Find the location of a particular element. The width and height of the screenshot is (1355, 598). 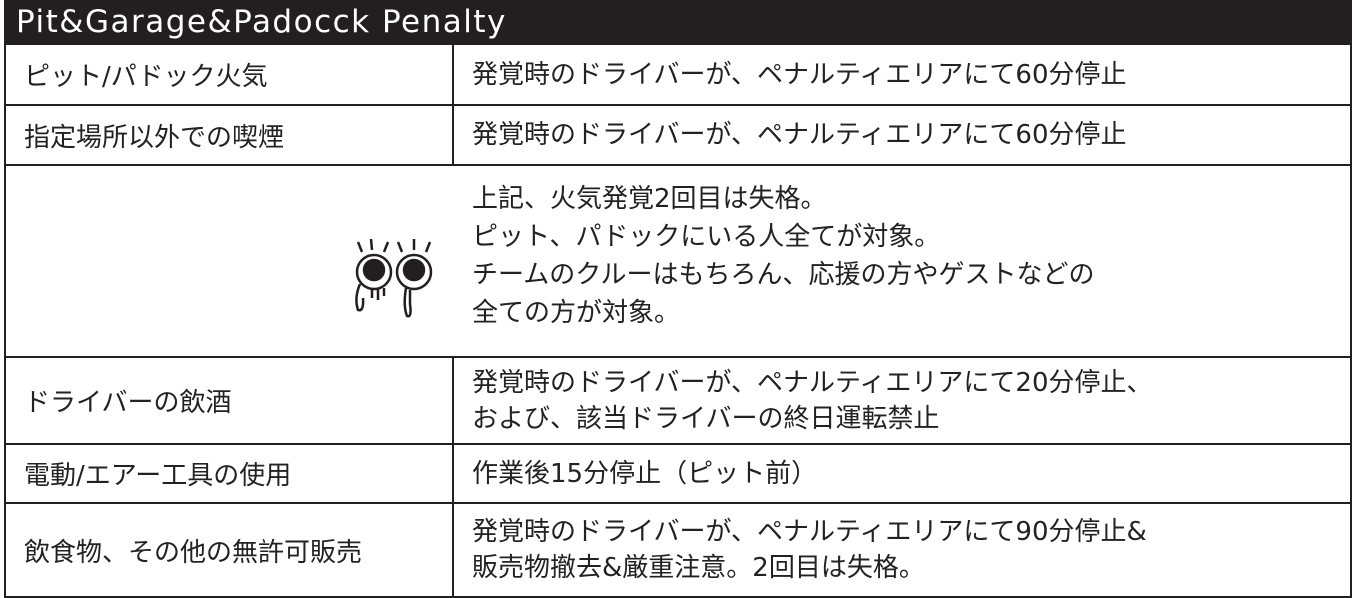

penalty-line: および、該当ドライバーの終日運転禁止 is located at coordinates (706, 418).